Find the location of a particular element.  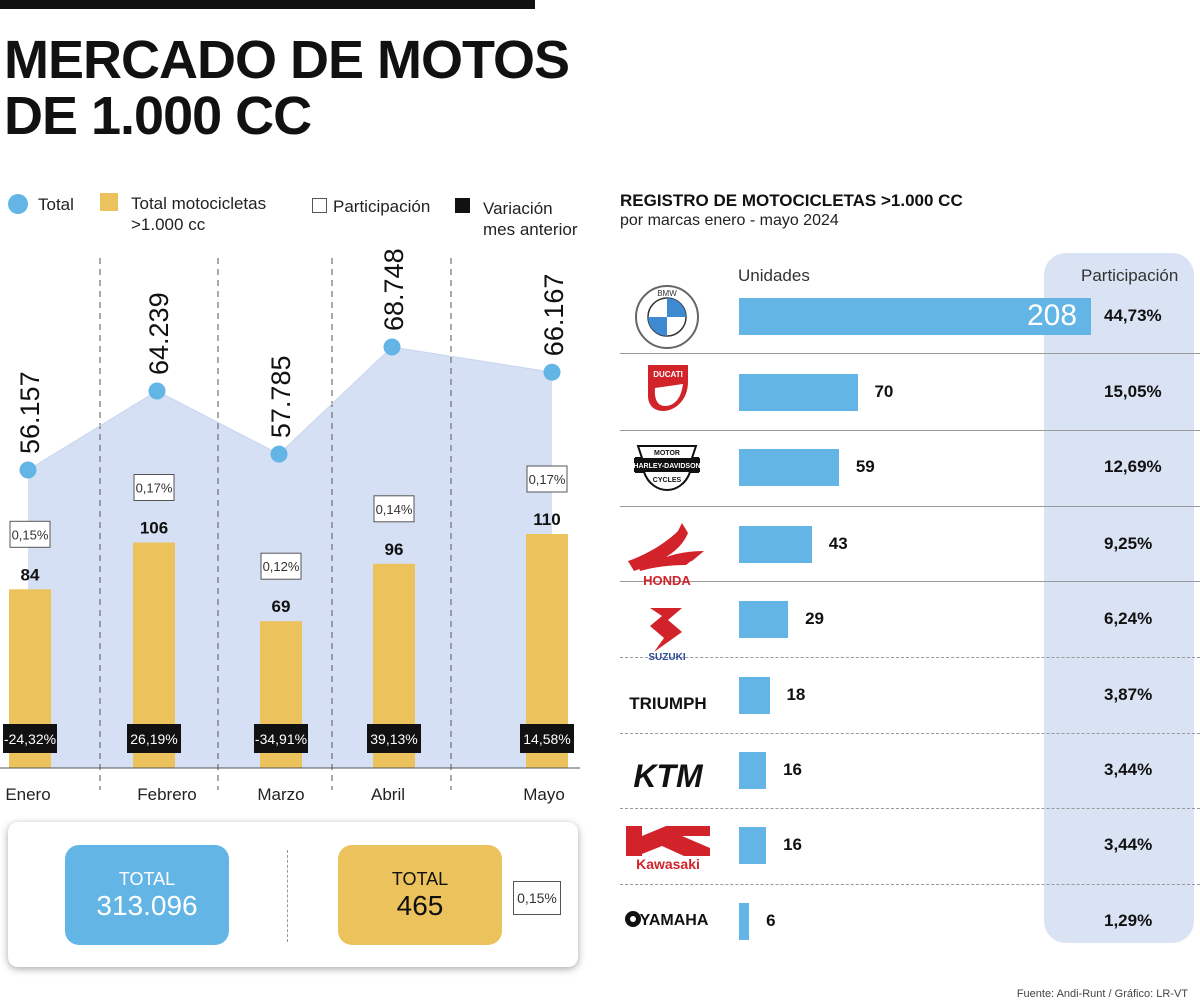

ktm-logo: KTM is located at coordinates (668, 775).